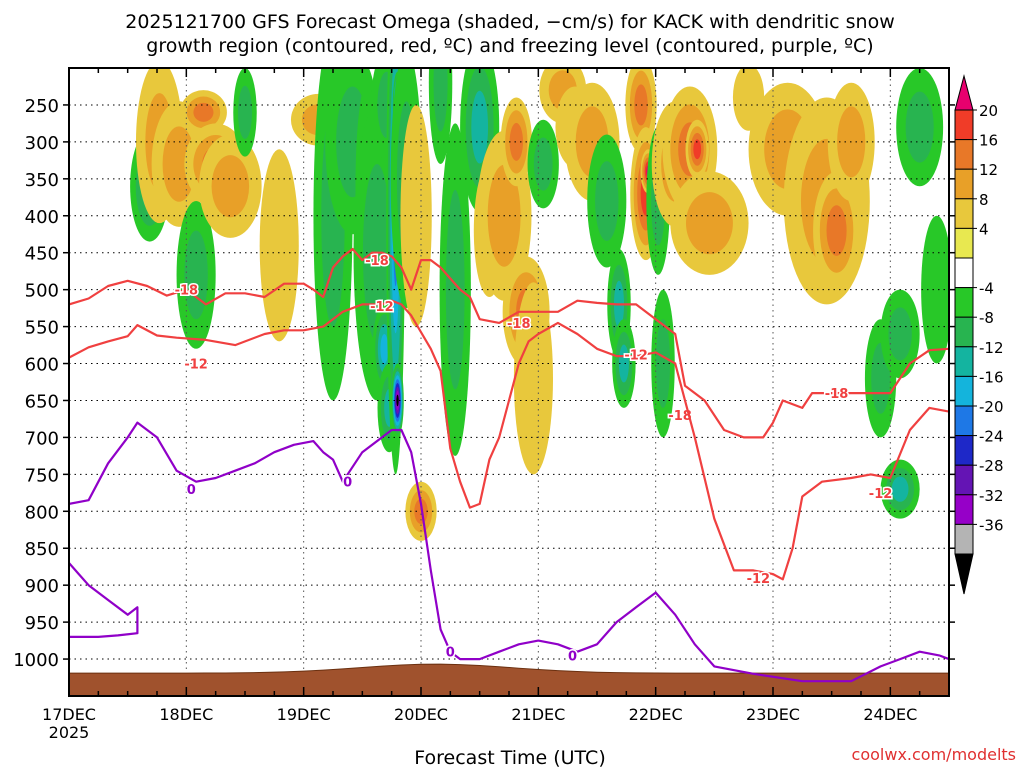 The height and width of the screenshot is (768, 1024). What do you see at coordinates (964, 574) in the screenshot?
I see `colorbar-arrow-bottom` at bounding box center [964, 574].